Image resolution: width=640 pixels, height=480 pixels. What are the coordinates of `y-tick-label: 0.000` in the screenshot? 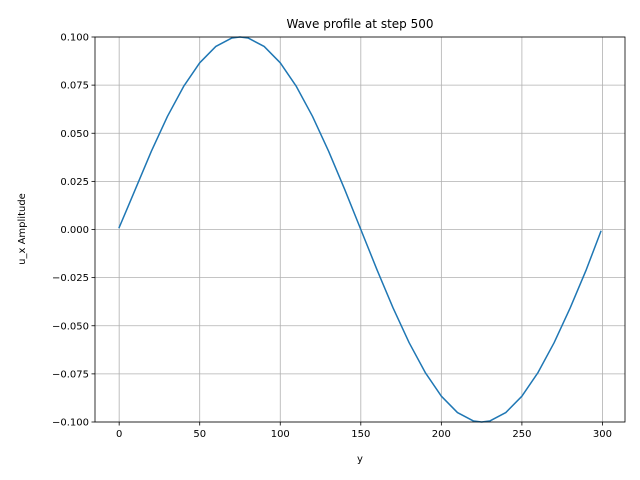 It's located at (74, 230).